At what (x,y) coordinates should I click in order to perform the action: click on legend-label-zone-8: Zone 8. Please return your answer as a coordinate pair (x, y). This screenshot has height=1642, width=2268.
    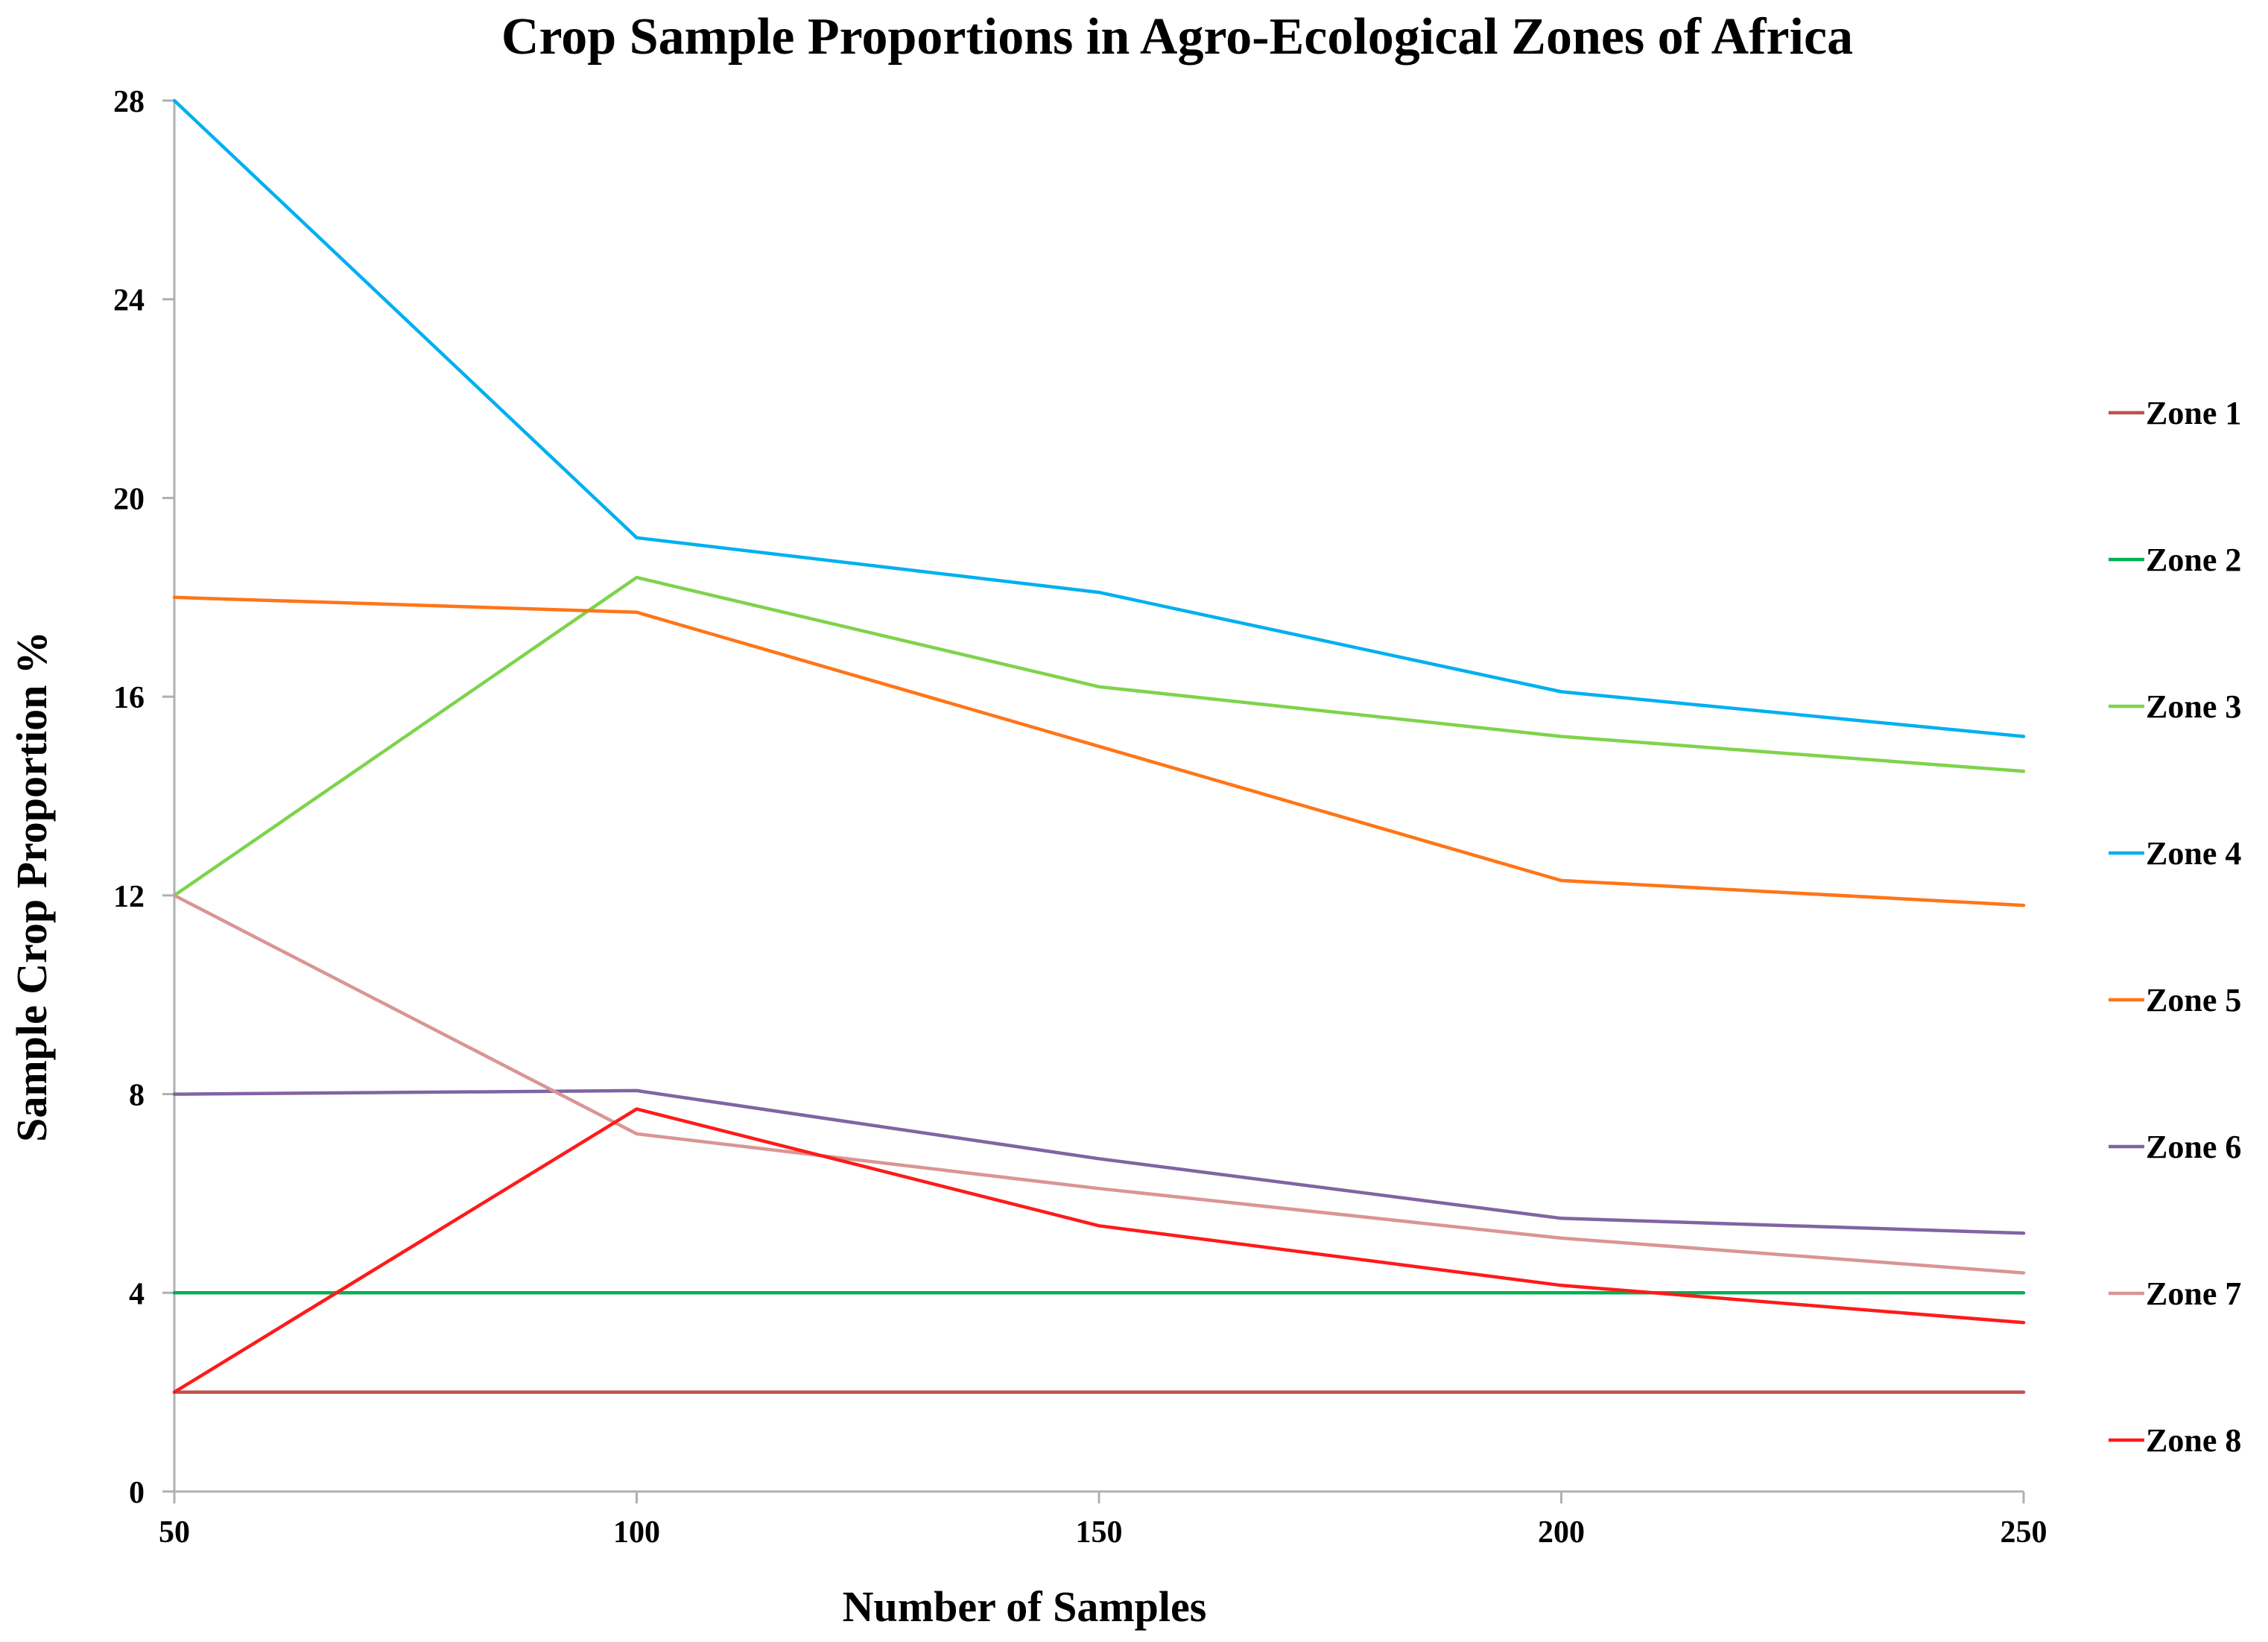
    Looking at the image, I should click on (2193, 1440).